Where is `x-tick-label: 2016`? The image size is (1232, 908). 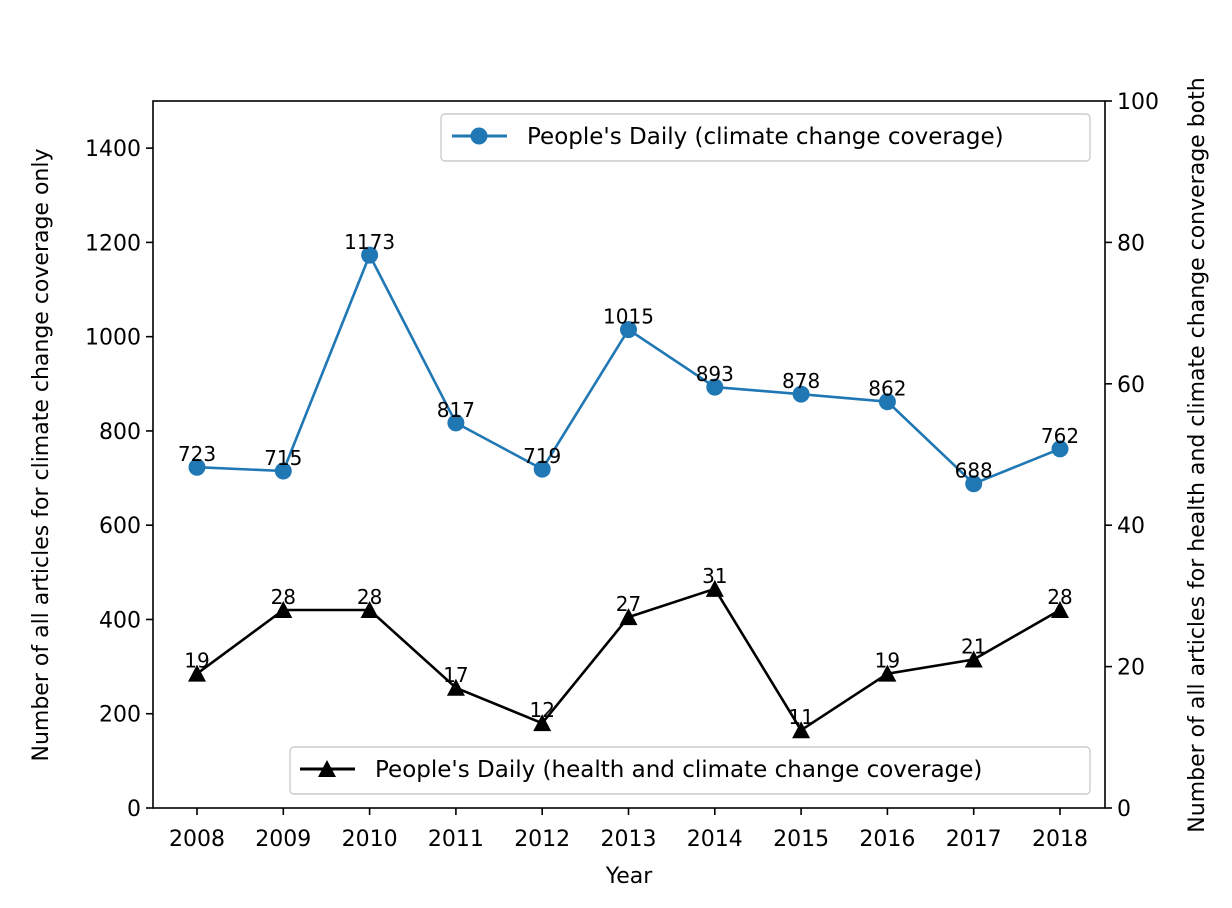 x-tick-label: 2016 is located at coordinates (887, 839).